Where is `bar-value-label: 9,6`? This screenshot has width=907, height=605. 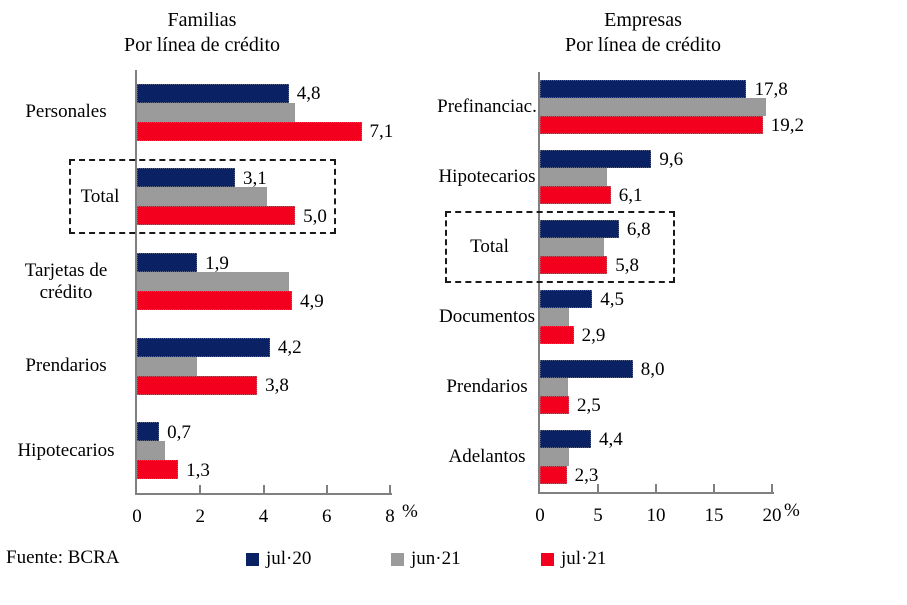 bar-value-label: 9,6 is located at coordinates (671, 159).